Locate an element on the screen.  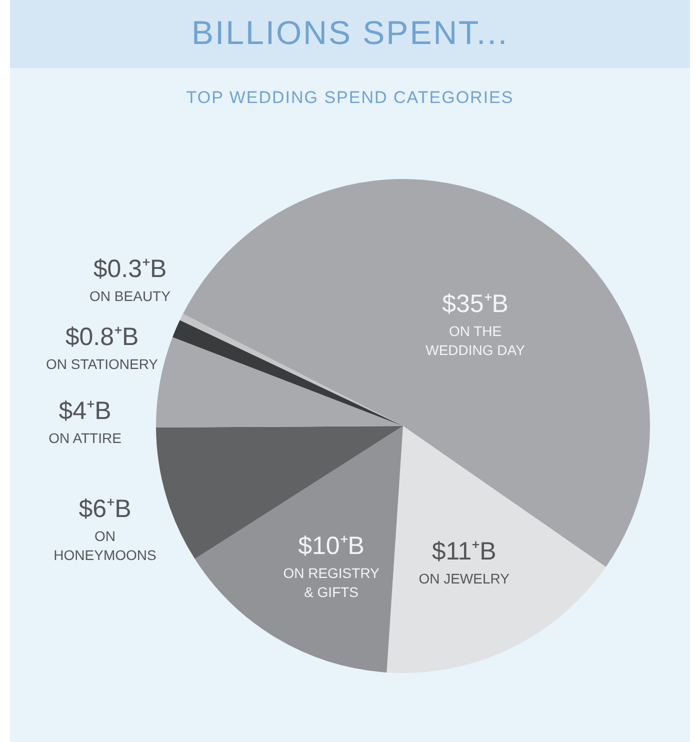
data-label: $10⁺B is located at coordinates (331, 546).